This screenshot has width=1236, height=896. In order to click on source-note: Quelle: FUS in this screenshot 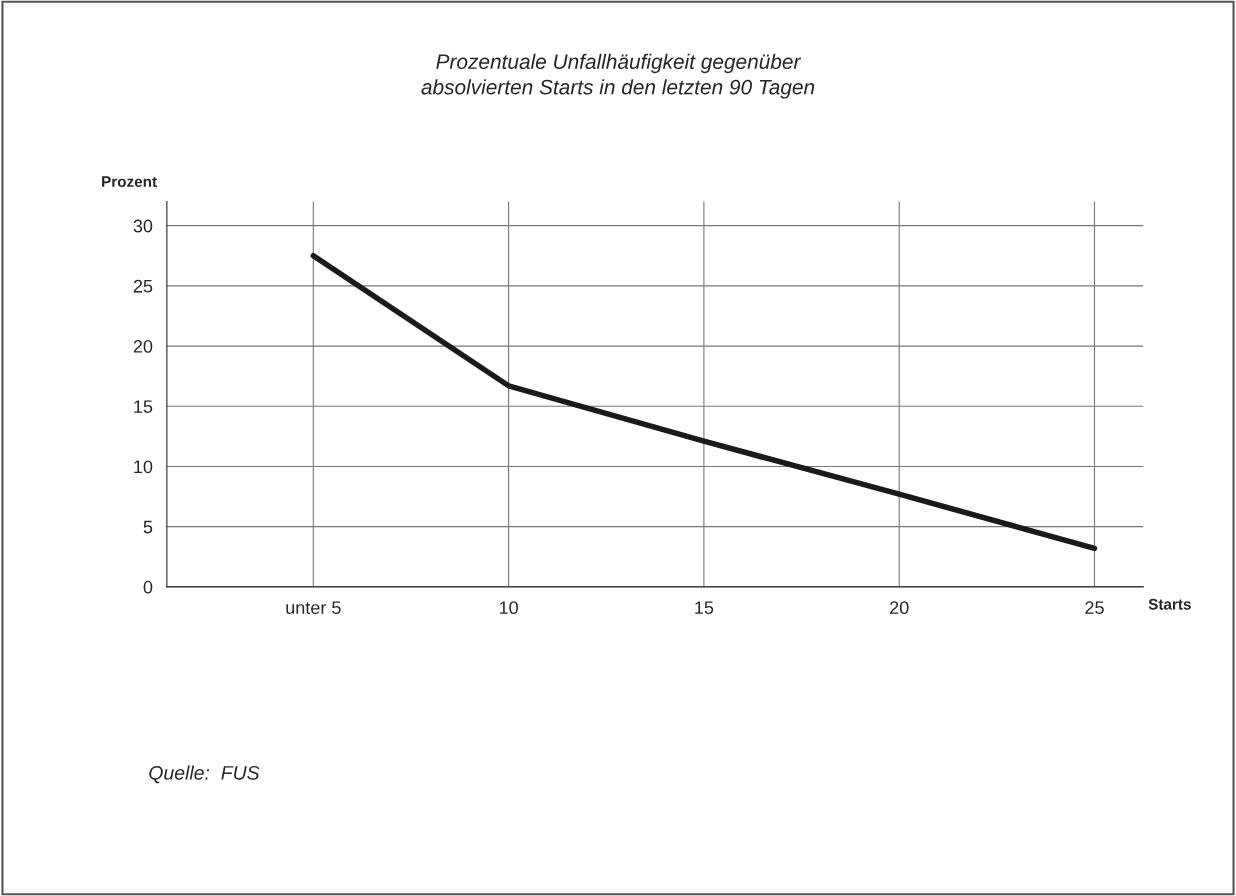, I will do `click(204, 774)`.